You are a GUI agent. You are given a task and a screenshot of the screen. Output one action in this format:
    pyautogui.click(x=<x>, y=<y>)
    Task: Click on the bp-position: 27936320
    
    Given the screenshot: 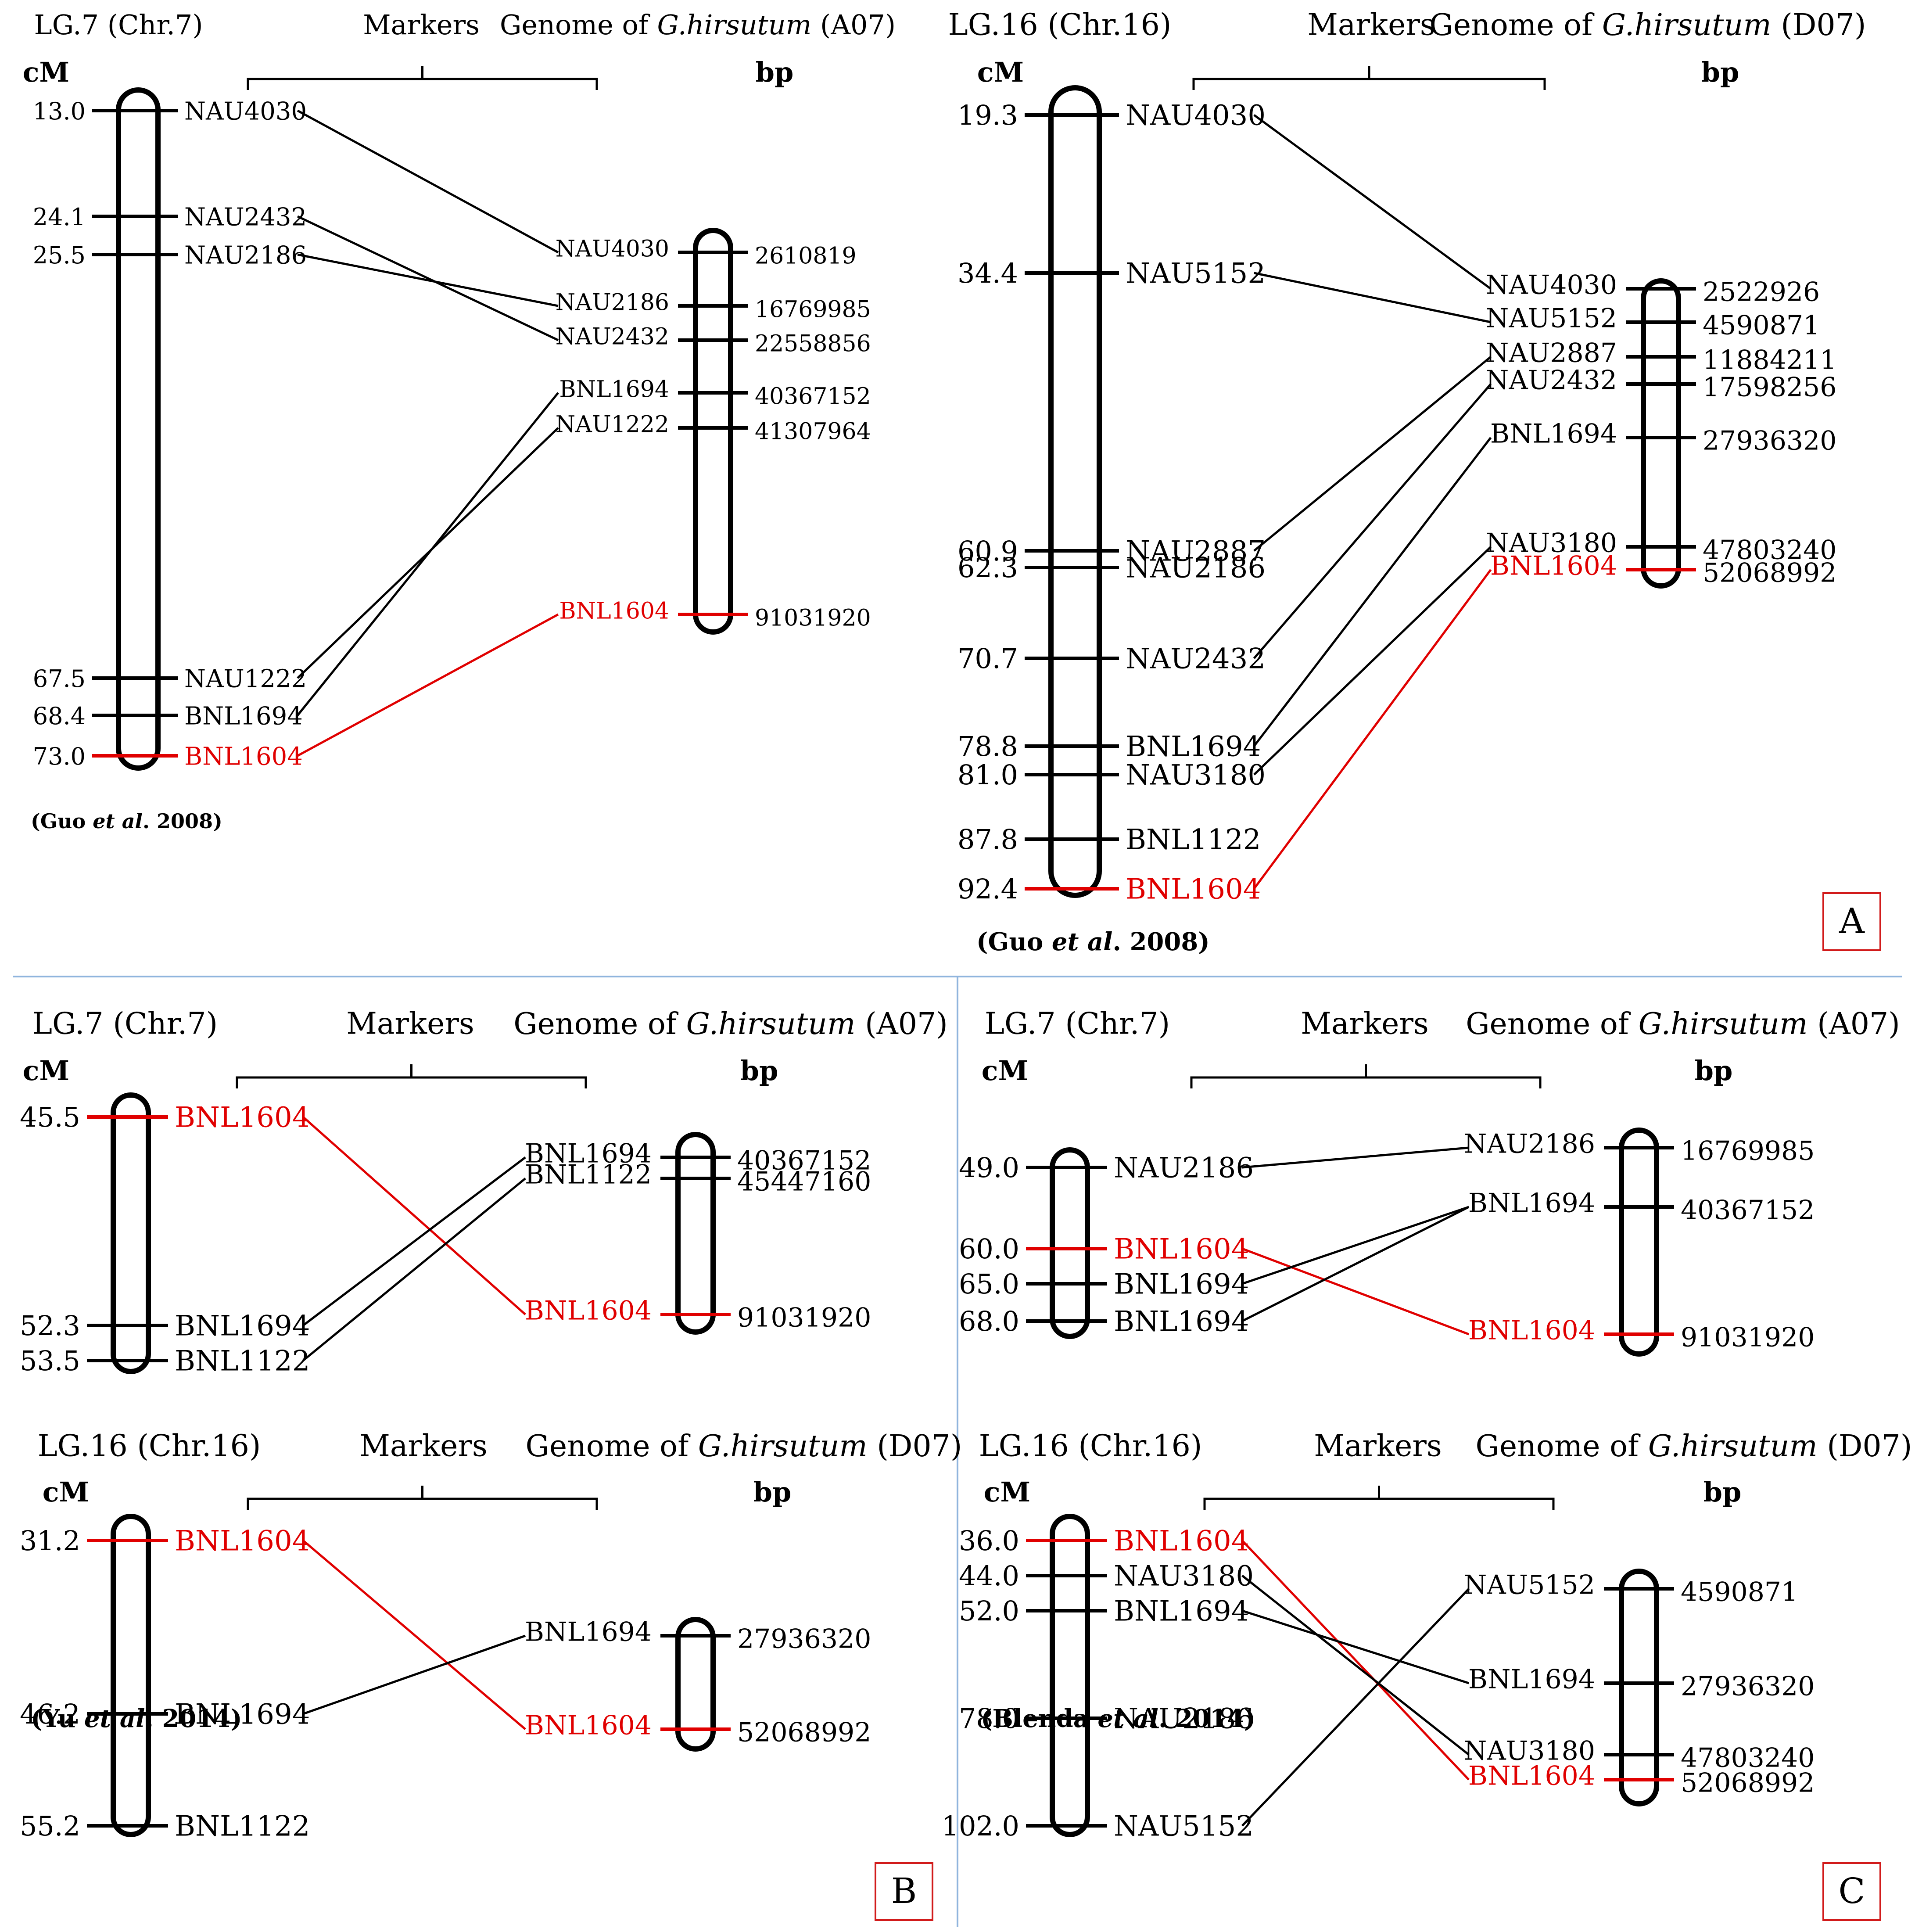 What is the action you would take?
    pyautogui.click(x=1748, y=1686)
    